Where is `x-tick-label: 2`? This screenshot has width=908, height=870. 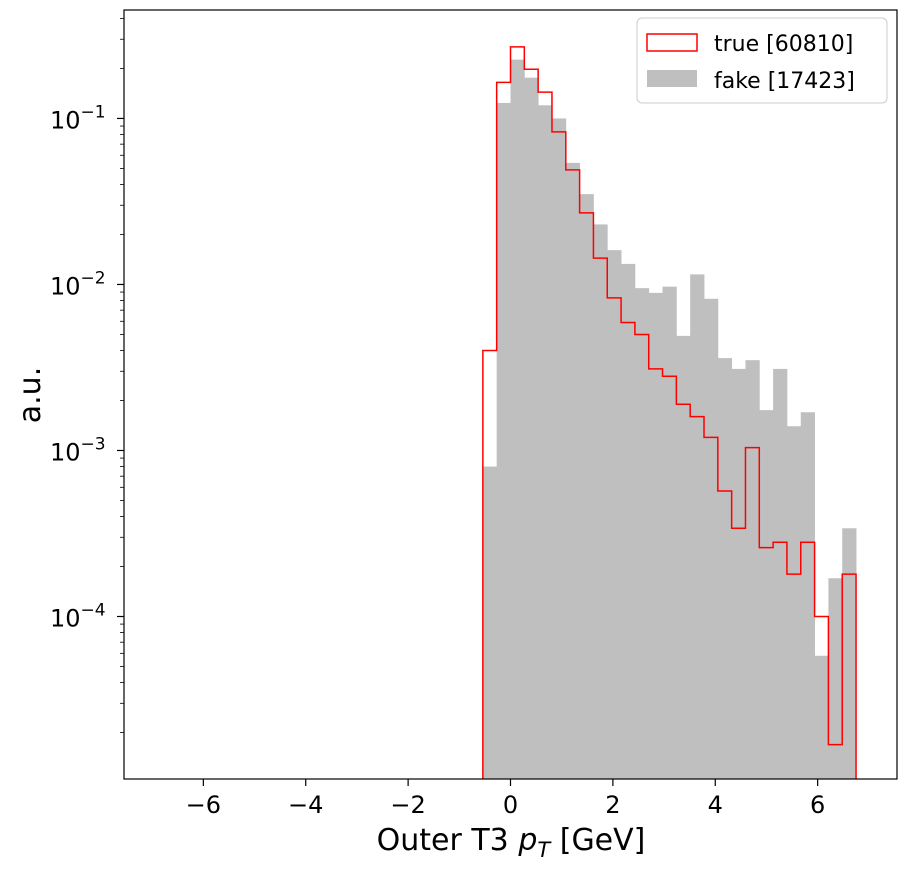
x-tick-label: 2 is located at coordinates (612, 805).